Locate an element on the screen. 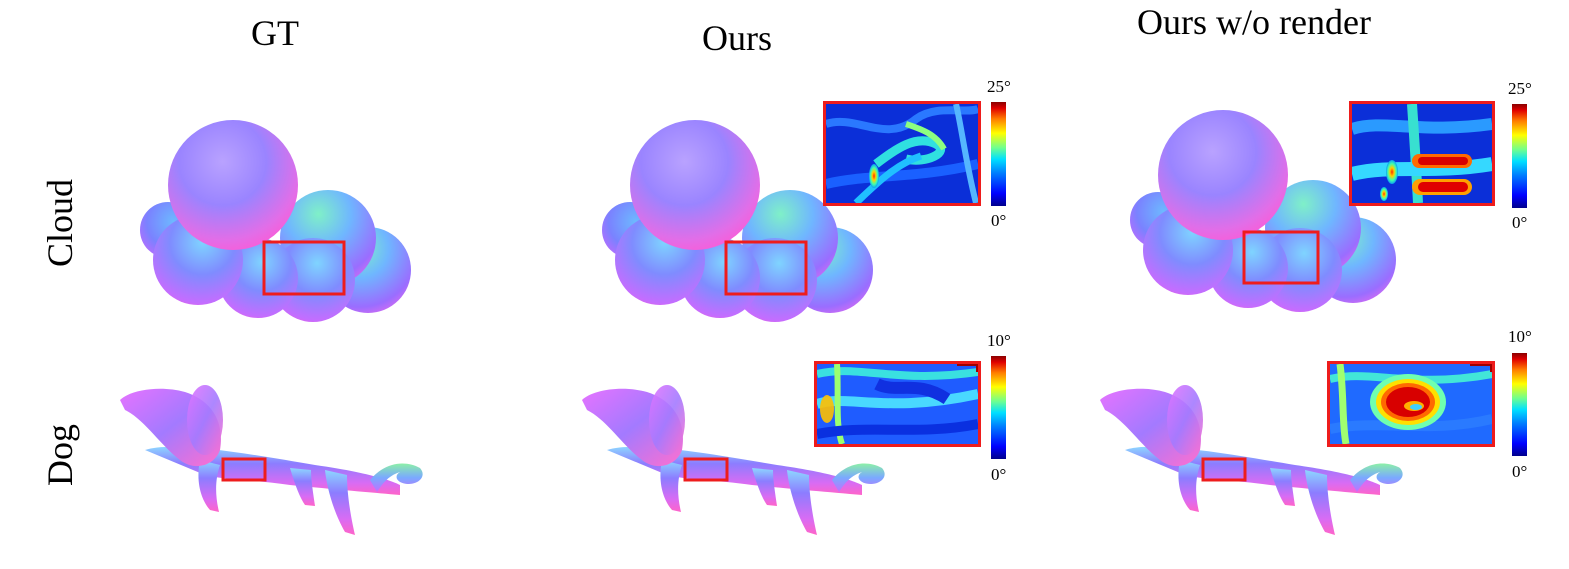  error-heatmap-cloud-ours is located at coordinates (902, 153).